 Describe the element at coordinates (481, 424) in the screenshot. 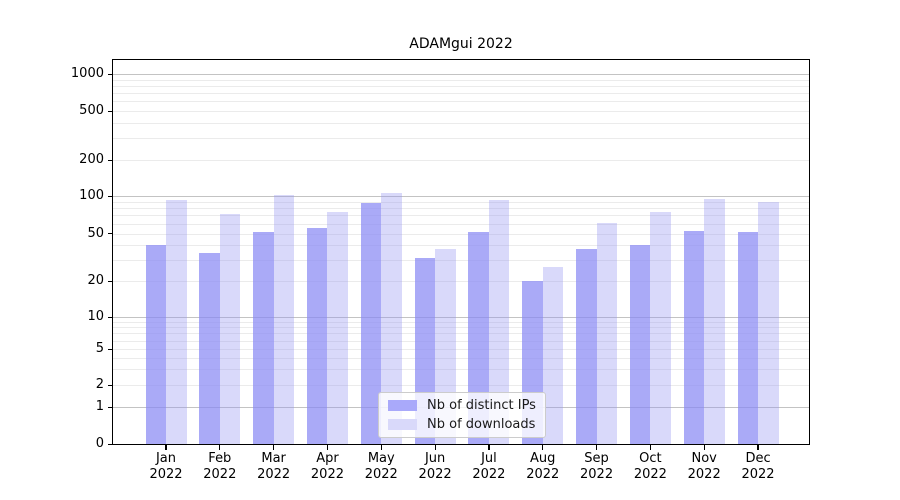

I see `legend-label-downloads: Nb of downloads` at that location.